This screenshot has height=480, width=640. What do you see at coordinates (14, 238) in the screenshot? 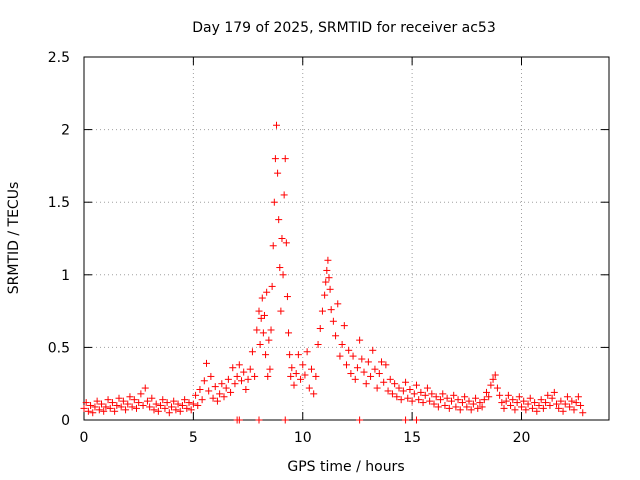
I see `y-axis-label: SRMTID / TECUs` at bounding box center [14, 238].